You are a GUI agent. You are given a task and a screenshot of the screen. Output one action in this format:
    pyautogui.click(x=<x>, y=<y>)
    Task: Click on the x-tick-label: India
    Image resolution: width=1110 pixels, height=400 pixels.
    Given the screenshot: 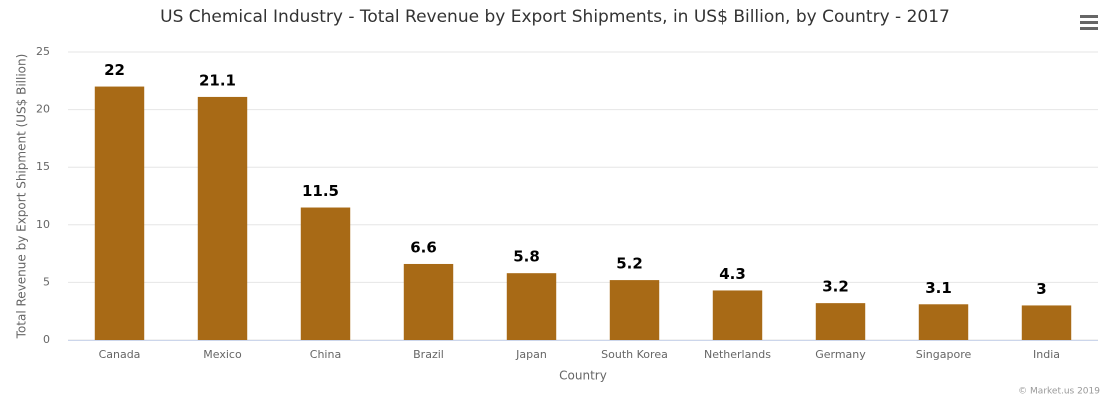 What is the action you would take?
    pyautogui.click(x=1046, y=354)
    